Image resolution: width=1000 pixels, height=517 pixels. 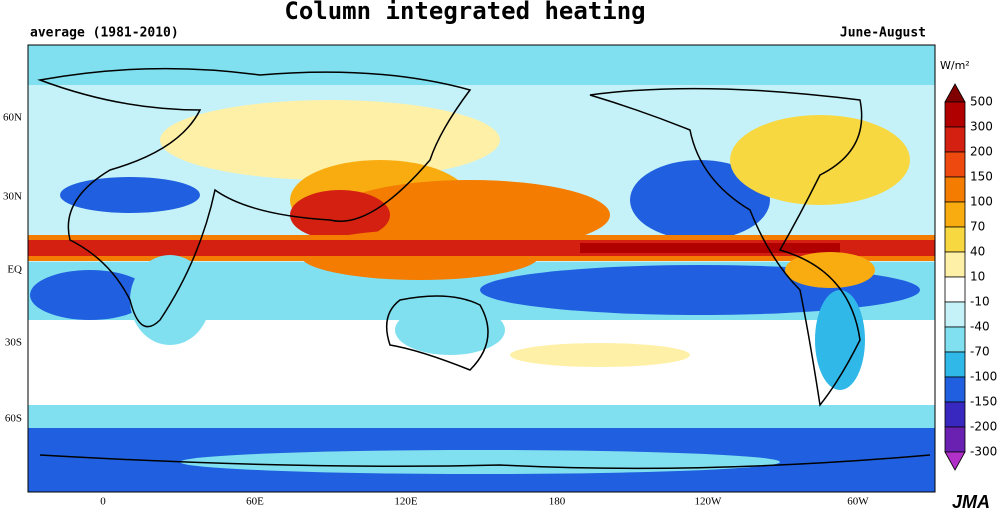 What do you see at coordinates (981, 152) in the screenshot?
I see `colorbar-label: 200` at bounding box center [981, 152].